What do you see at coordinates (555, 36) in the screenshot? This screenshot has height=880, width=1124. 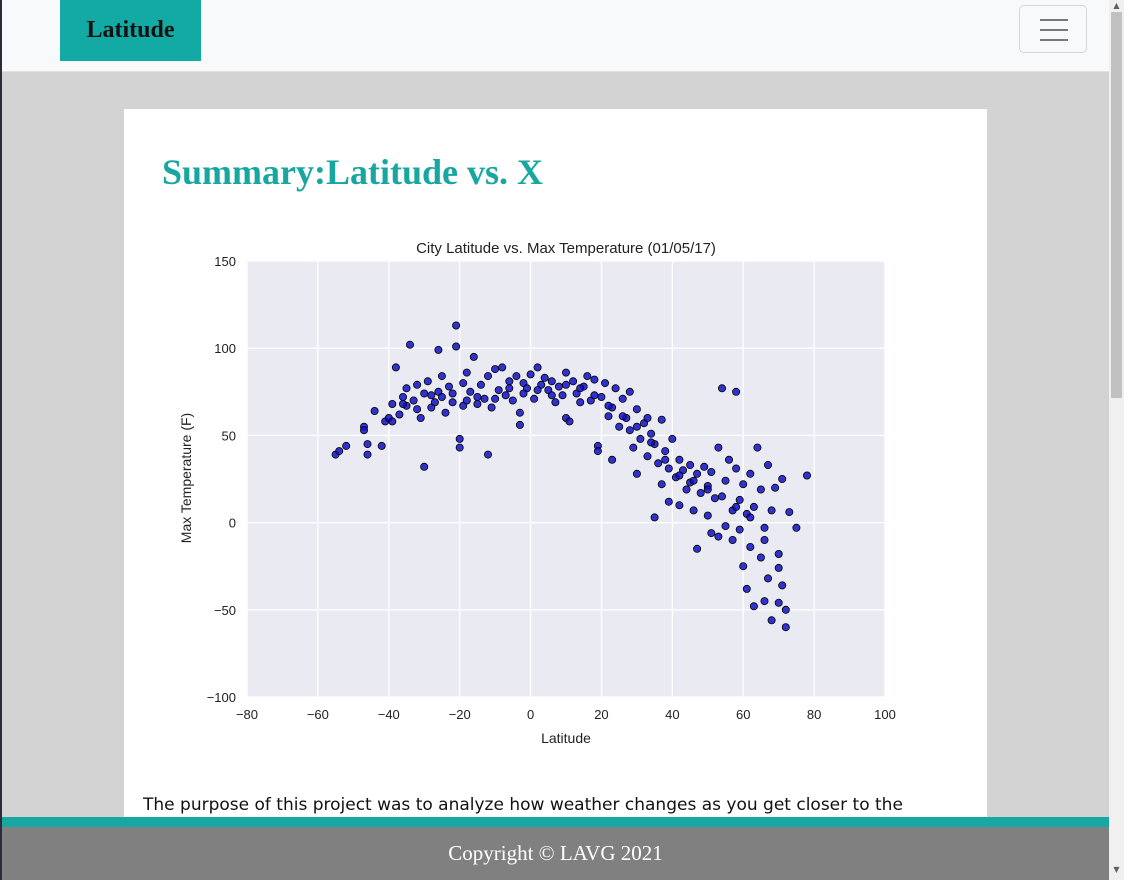 I see `navbar: Latitude` at bounding box center [555, 36].